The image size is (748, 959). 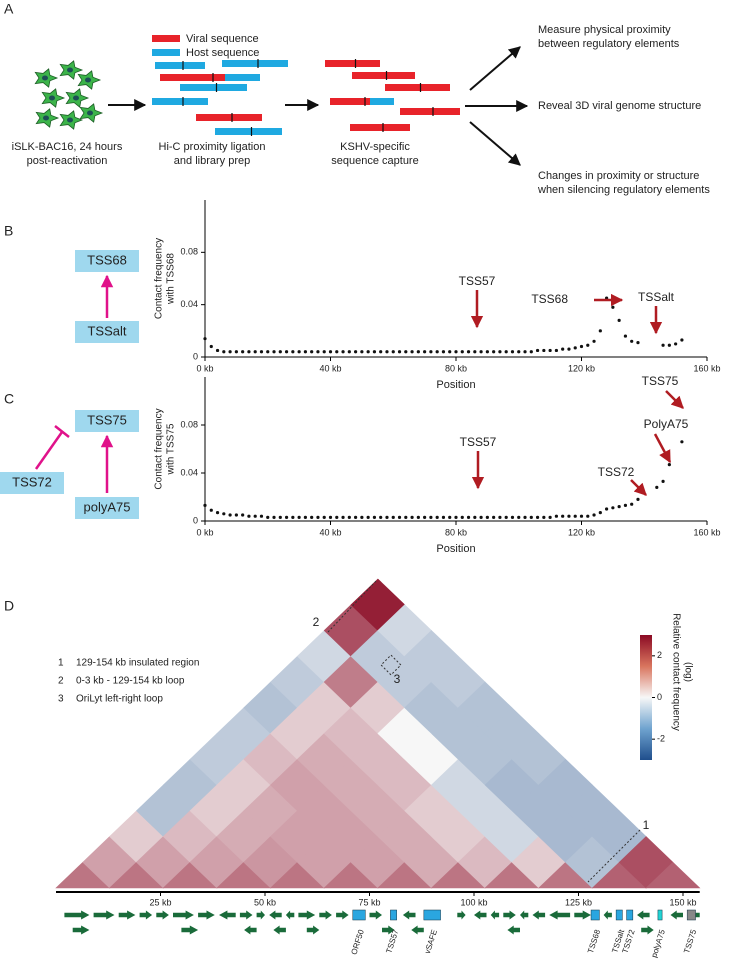 I want to click on x-tick-label: 0 kb, so click(x=204, y=532).